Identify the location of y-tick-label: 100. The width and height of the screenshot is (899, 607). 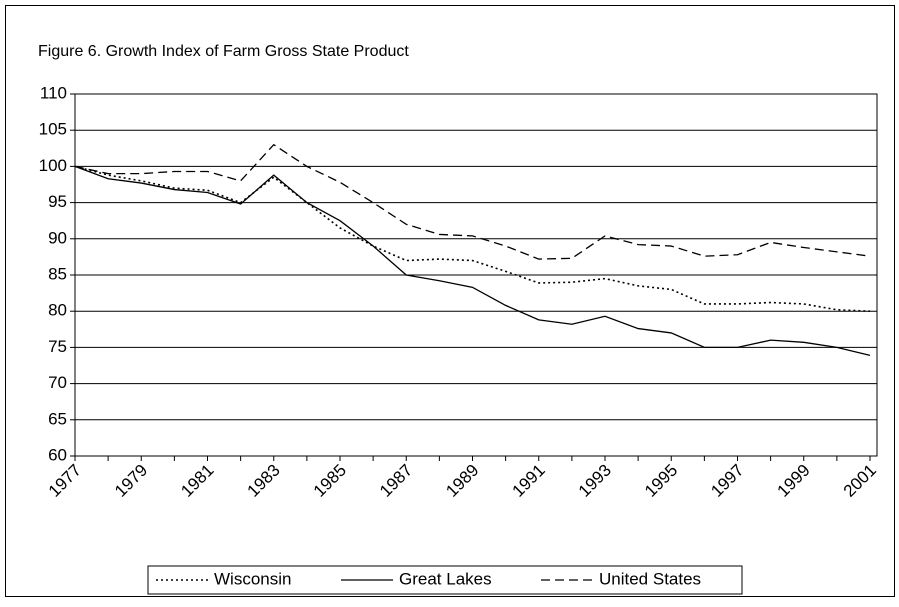
(53, 165).